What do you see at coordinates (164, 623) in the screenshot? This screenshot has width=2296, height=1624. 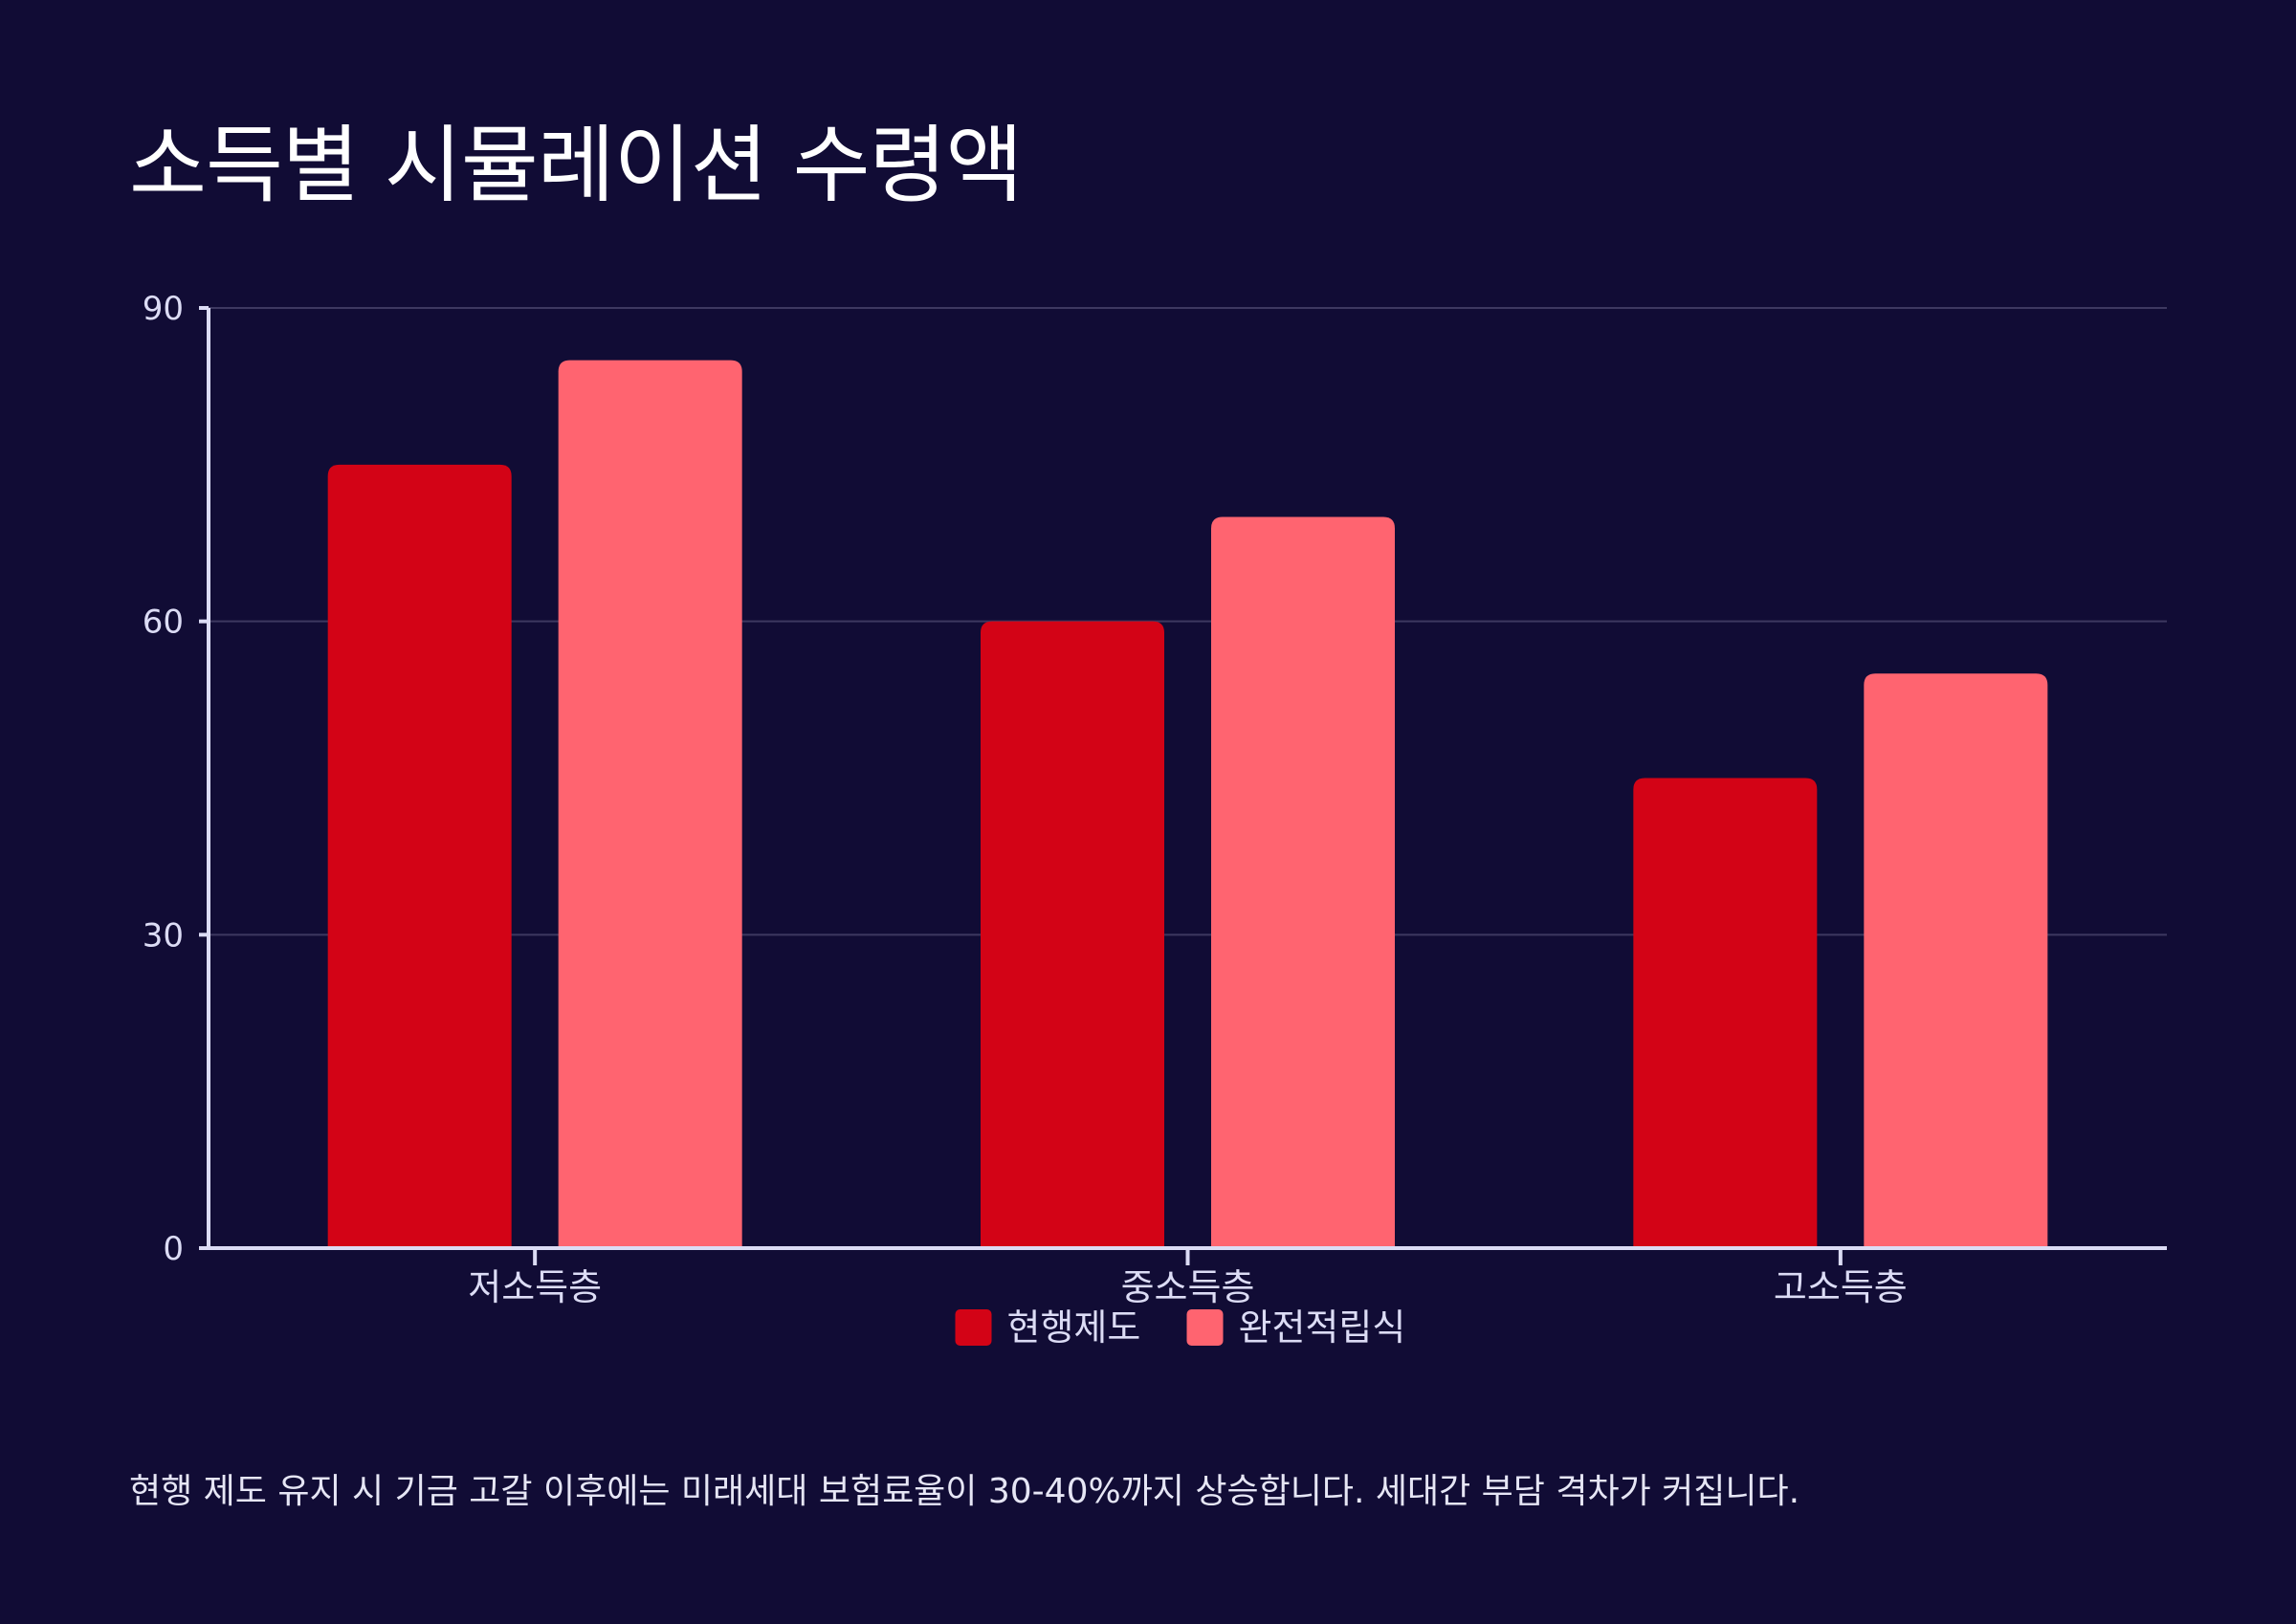 I see `y-tick-label: 60` at bounding box center [164, 623].